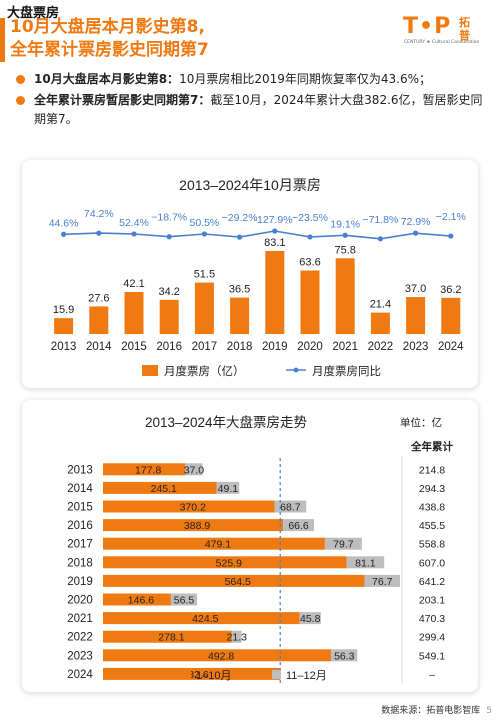 The image size is (500, 722). What do you see at coordinates (432, 563) in the screenshot?
I see `total-value: 607.0` at bounding box center [432, 563].